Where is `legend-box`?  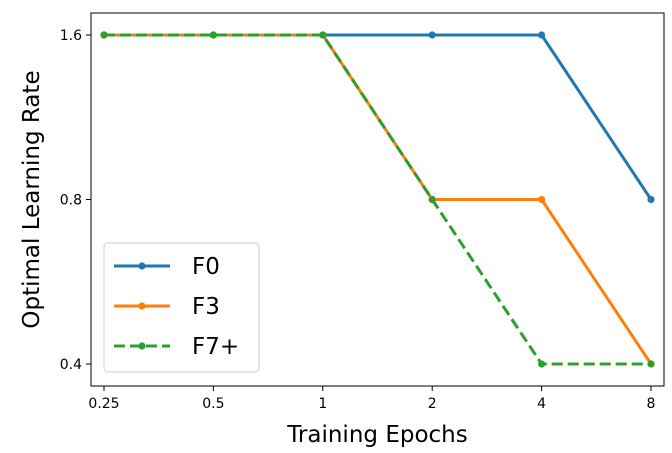
legend-box is located at coordinates (181, 307).